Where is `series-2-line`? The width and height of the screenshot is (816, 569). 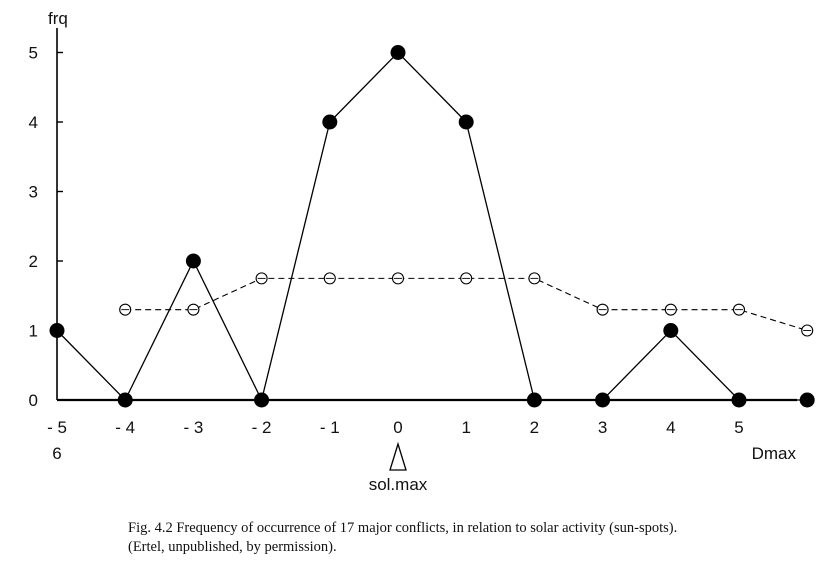
series-2-line is located at coordinates (466, 304).